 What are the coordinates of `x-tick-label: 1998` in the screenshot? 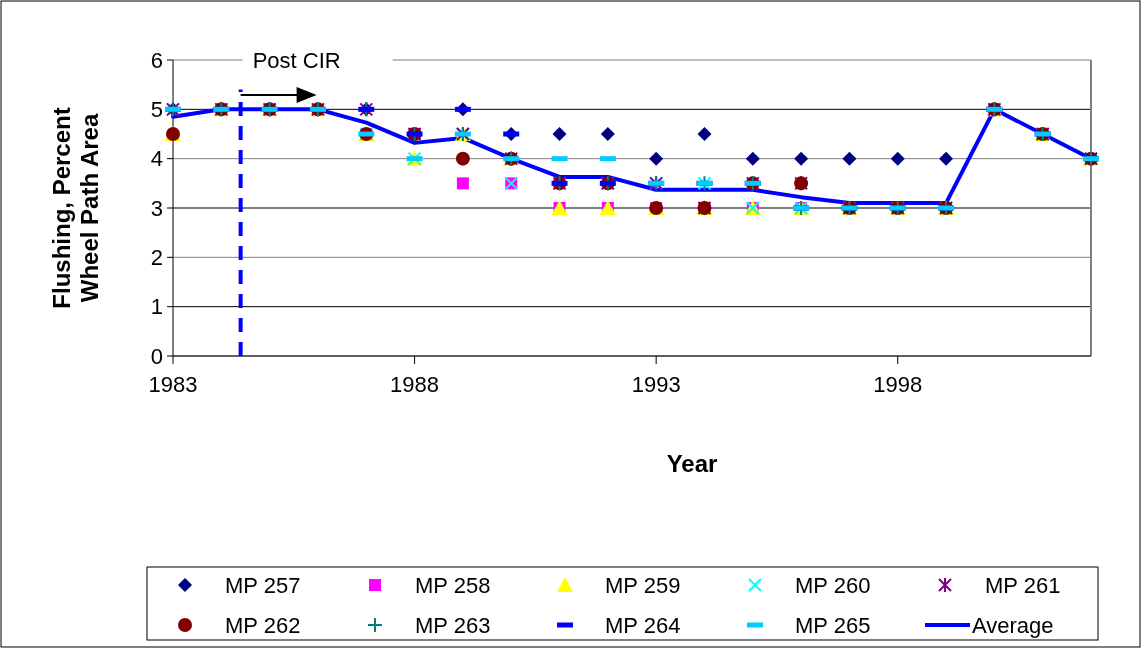 It's located at (898, 384).